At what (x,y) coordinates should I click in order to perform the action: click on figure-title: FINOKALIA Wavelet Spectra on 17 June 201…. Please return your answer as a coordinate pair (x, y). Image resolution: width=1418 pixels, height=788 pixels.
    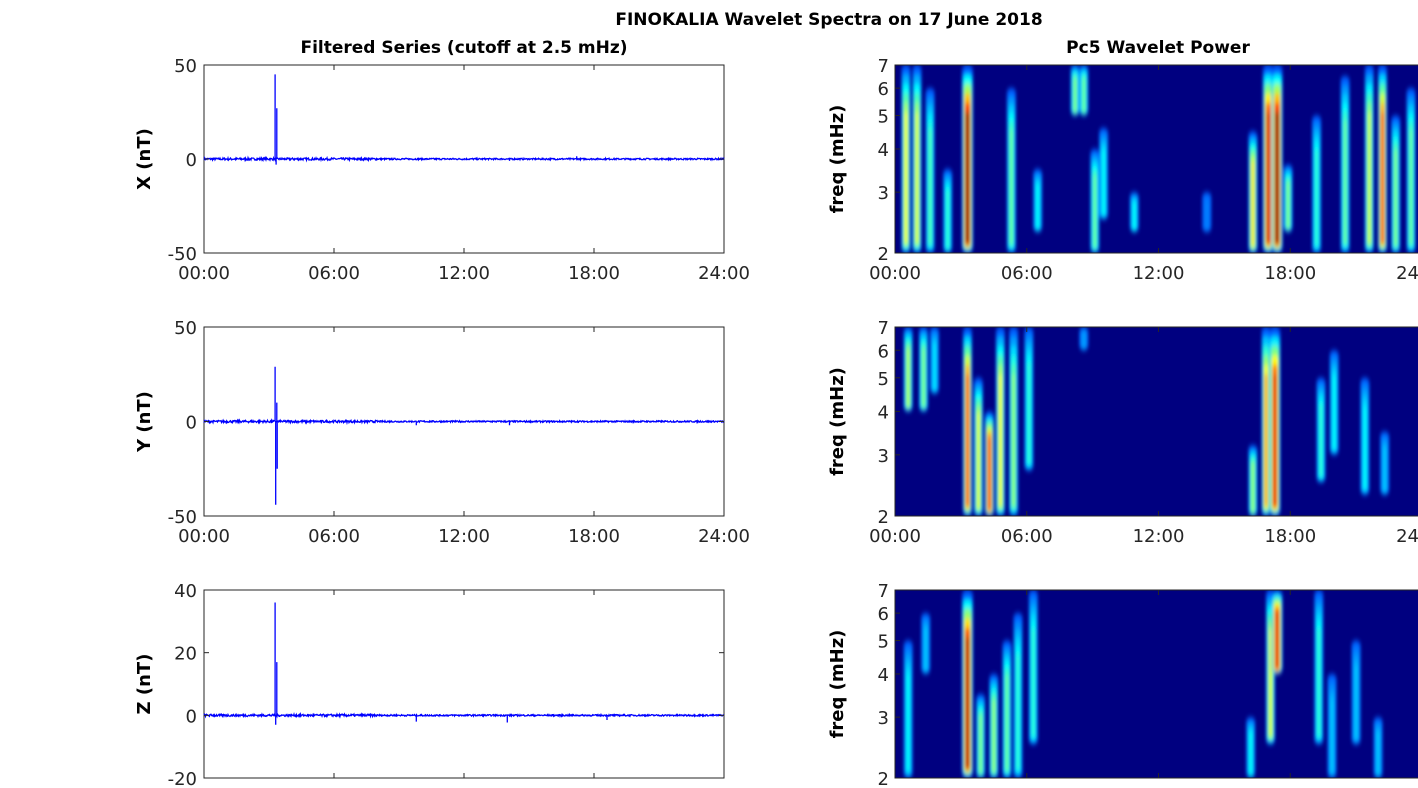
    Looking at the image, I should click on (828, 20).